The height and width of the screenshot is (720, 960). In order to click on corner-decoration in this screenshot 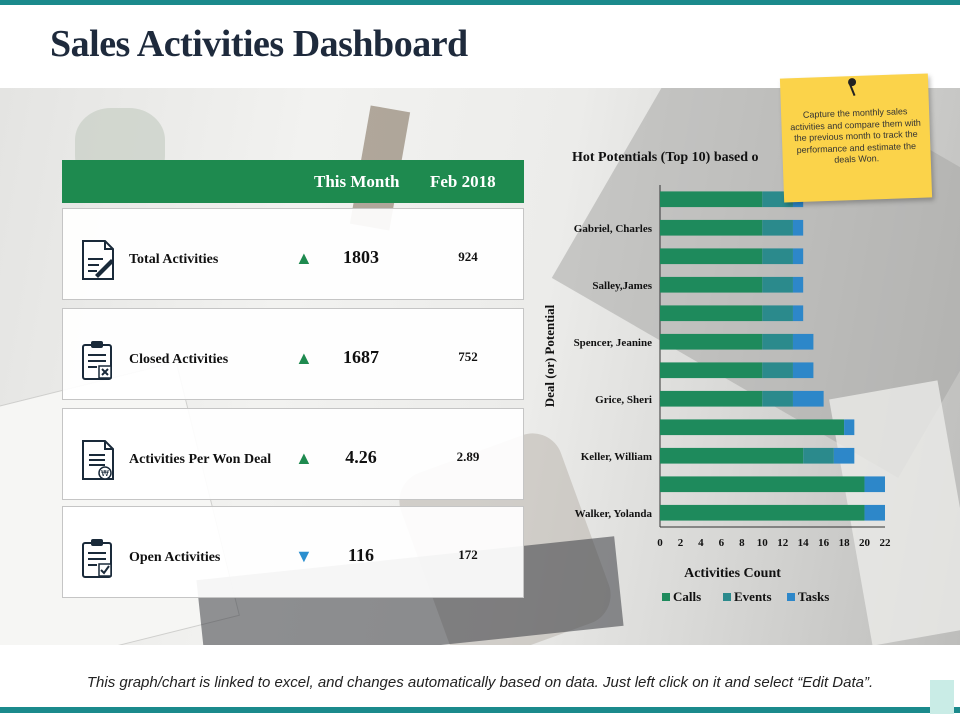, I will do `click(942, 697)`.